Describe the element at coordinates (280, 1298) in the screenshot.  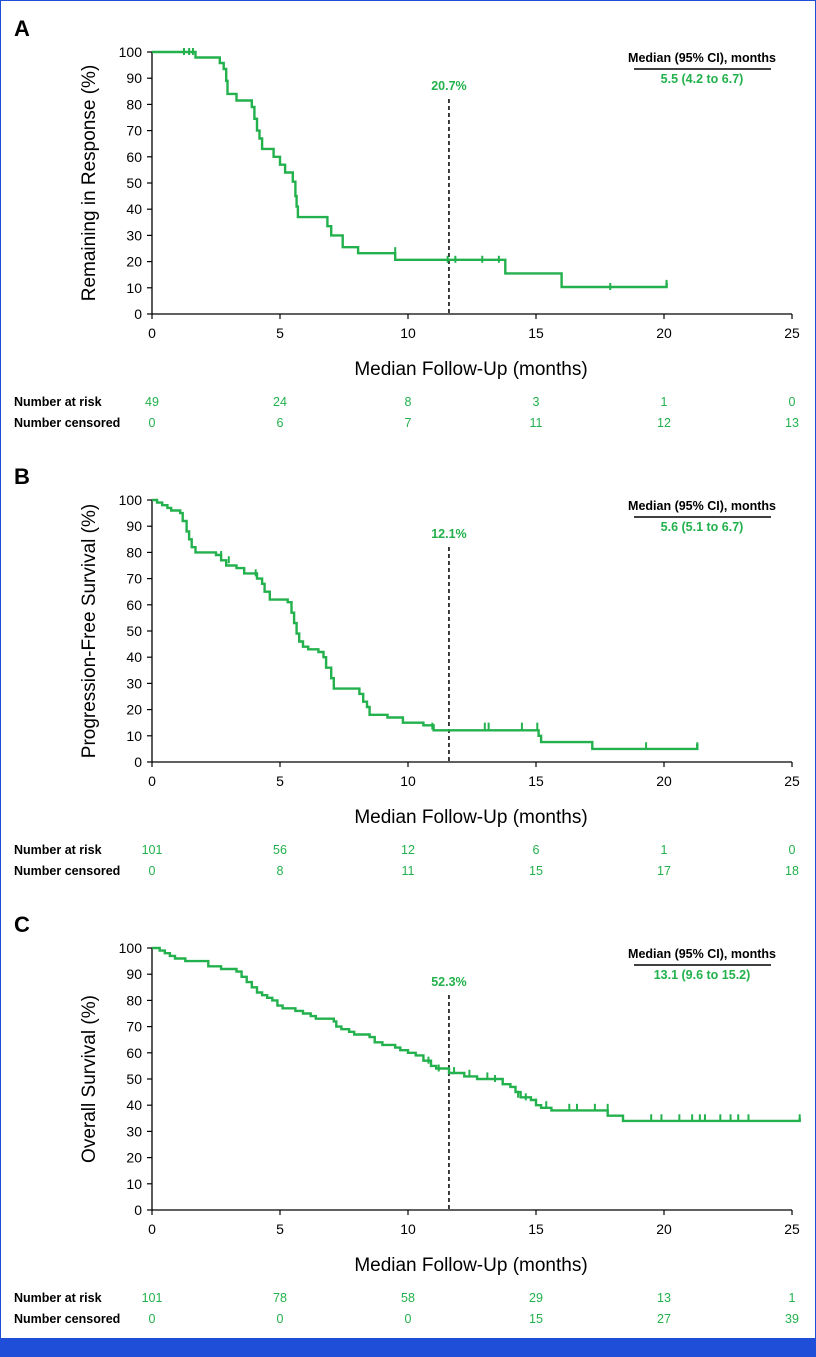
I see `at-risk-value: 78` at that location.